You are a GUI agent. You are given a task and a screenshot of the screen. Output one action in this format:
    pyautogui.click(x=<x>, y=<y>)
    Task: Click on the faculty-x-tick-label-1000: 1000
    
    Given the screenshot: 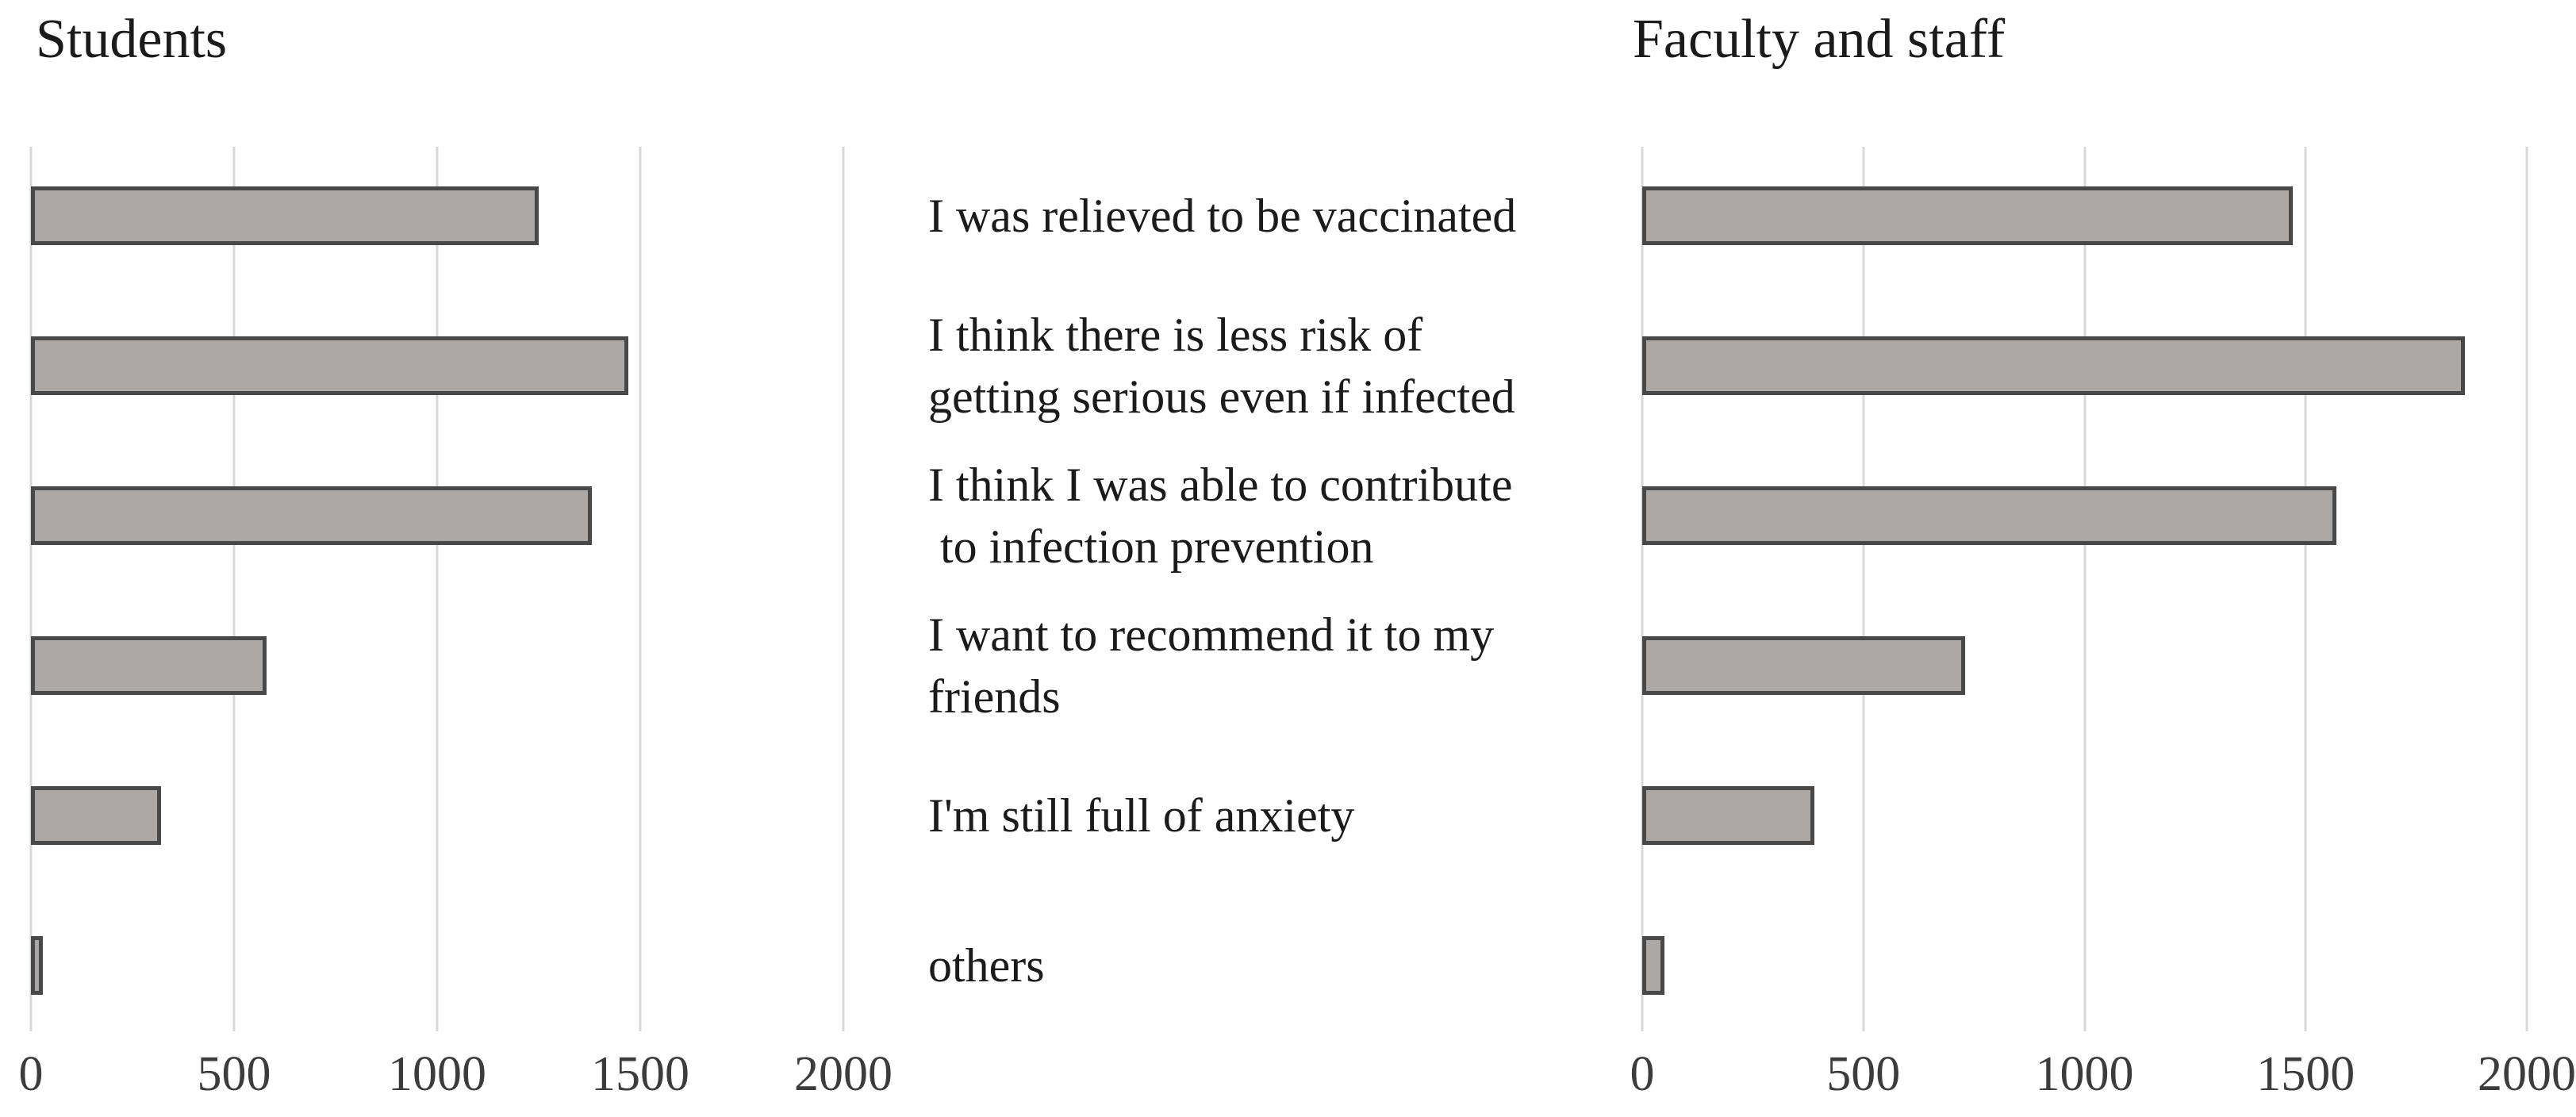 What is the action you would take?
    pyautogui.click(x=2084, y=1074)
    